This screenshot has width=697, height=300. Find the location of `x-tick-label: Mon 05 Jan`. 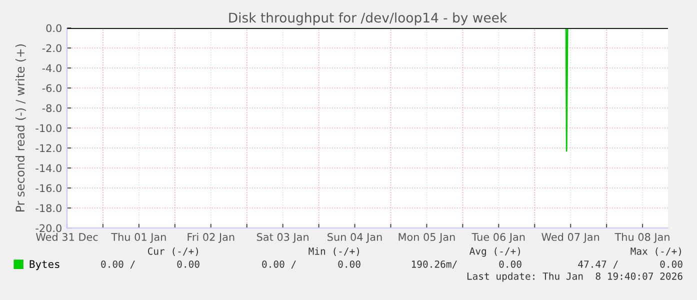

x-tick-label: Mon 05 Jan is located at coordinates (426, 238).